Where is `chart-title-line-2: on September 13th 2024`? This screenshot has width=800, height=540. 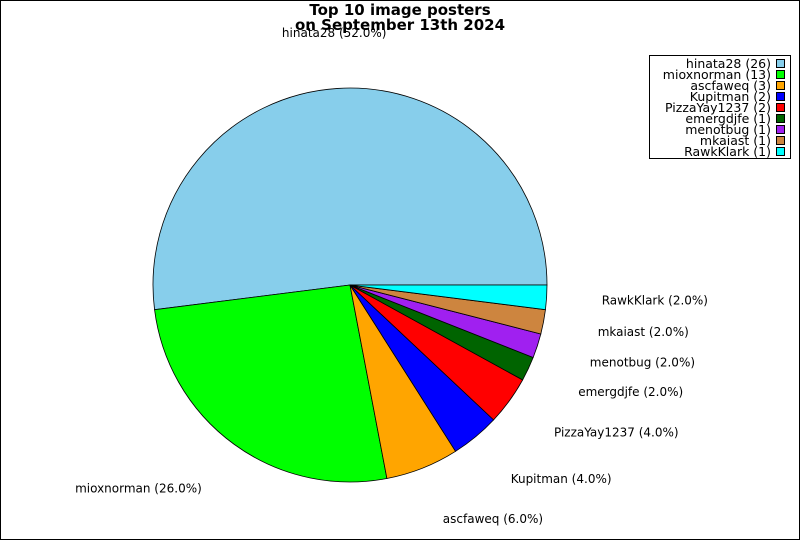 chart-title-line-2: on September 13th 2024 is located at coordinates (400, 25).